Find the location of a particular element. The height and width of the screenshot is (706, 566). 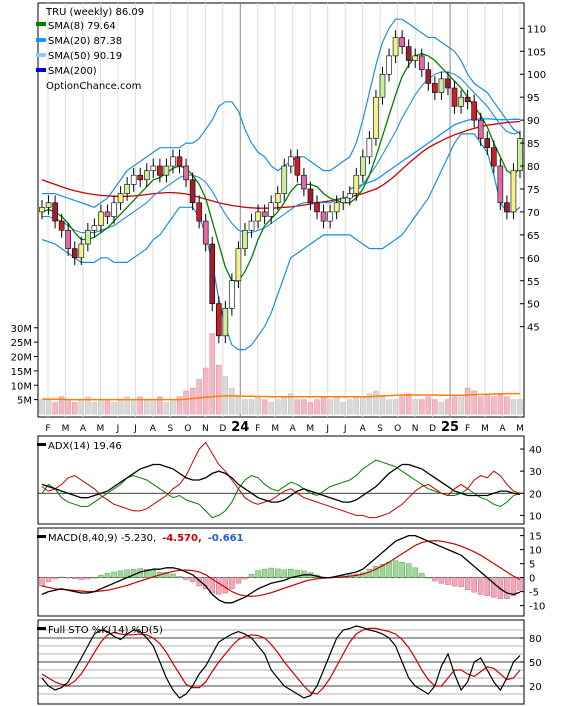

legend-sma20: SMA(20) 87.38 is located at coordinates (85, 41).